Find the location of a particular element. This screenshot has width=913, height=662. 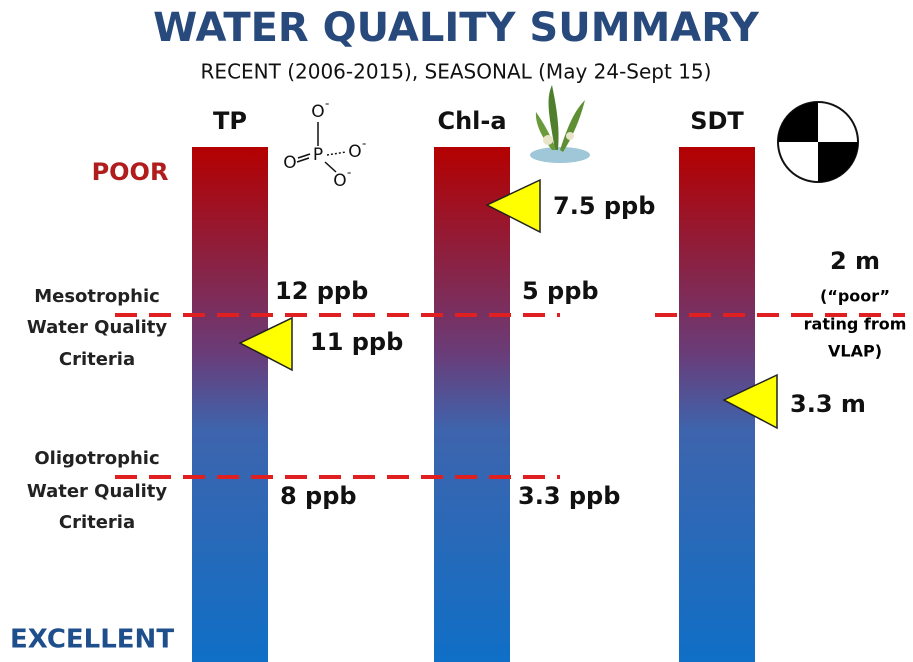

column-label: Chl-a is located at coordinates (471, 121).